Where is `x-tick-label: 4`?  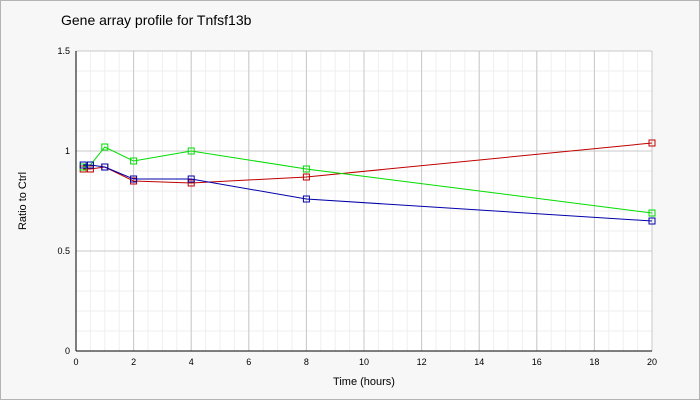 x-tick-label: 4 is located at coordinates (191, 362).